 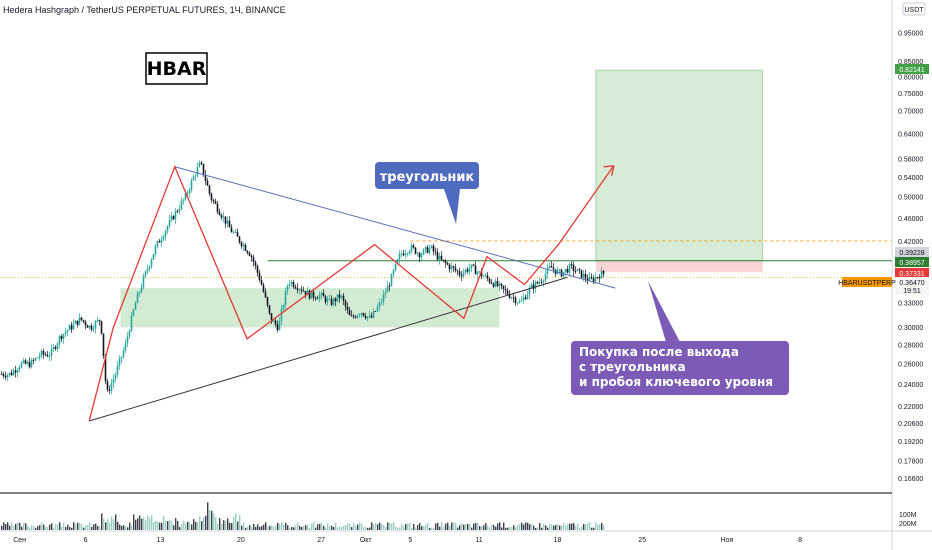 What do you see at coordinates (911, 70) in the screenshot?
I see `target-price-label: 0.82141` at bounding box center [911, 70].